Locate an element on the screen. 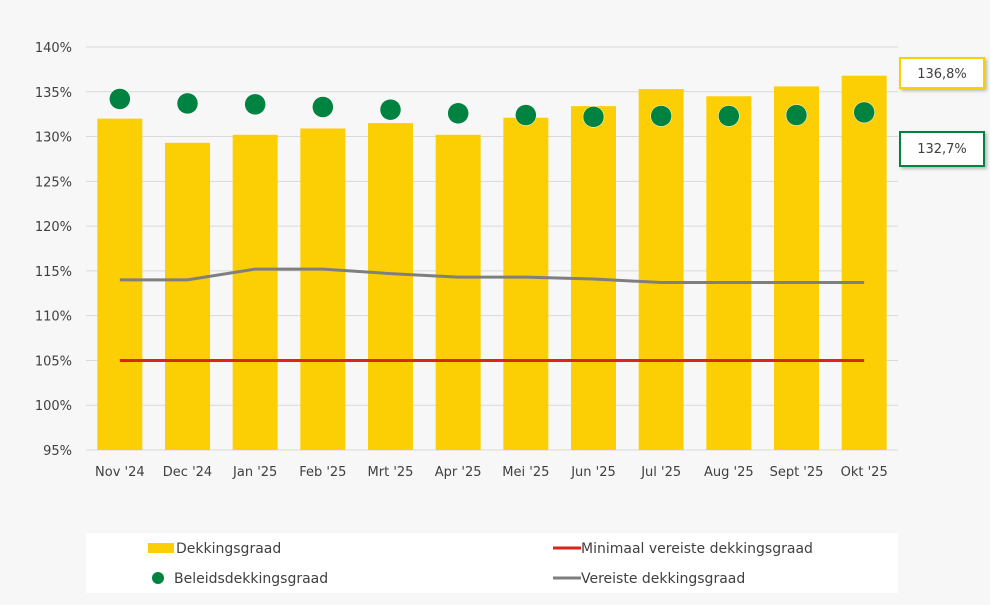  x-tick-label: Dec '24 is located at coordinates (187, 472).